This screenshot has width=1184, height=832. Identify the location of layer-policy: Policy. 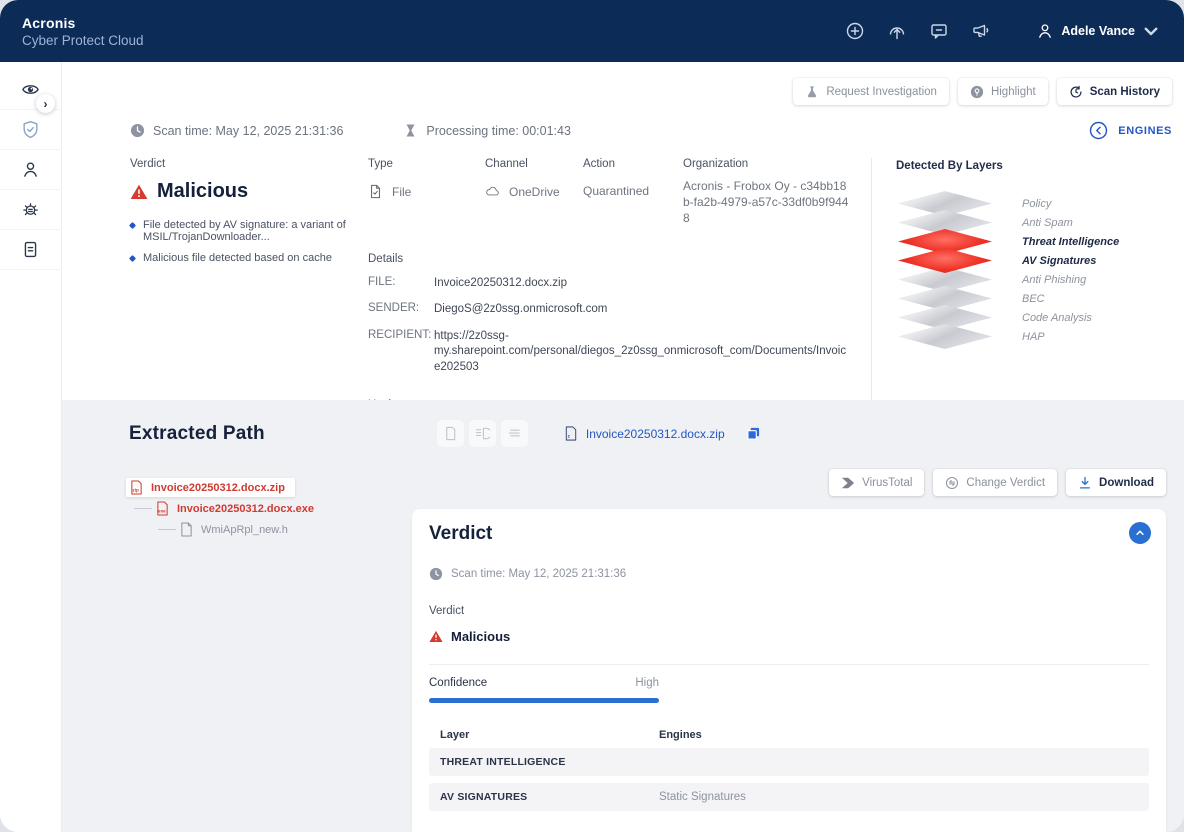
(1034, 203).